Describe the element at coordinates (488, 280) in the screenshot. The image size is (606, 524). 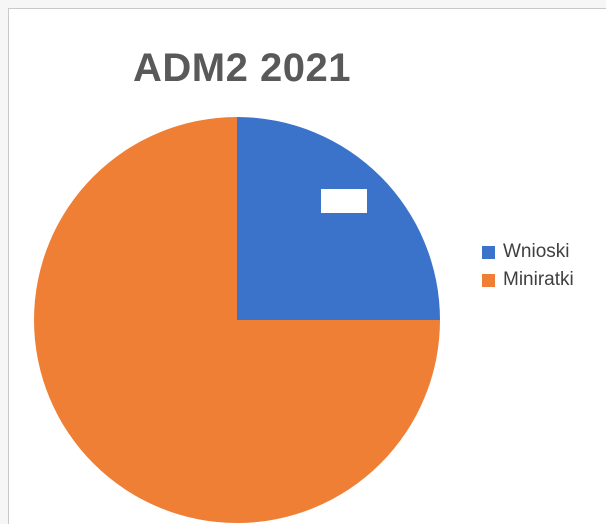
I see `legend-swatch-miniratki` at that location.